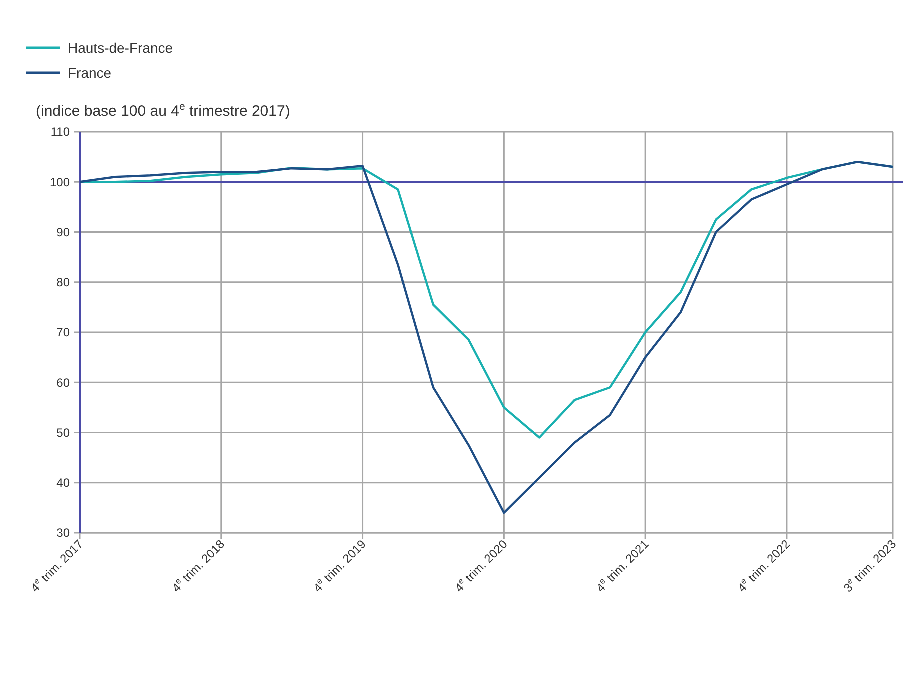 The height and width of the screenshot is (675, 923). Describe the element at coordinates (163, 110) in the screenshot. I see `y-axis-title: (indice base 100 au 4$^{e}$ trimestre 2017)` at that location.